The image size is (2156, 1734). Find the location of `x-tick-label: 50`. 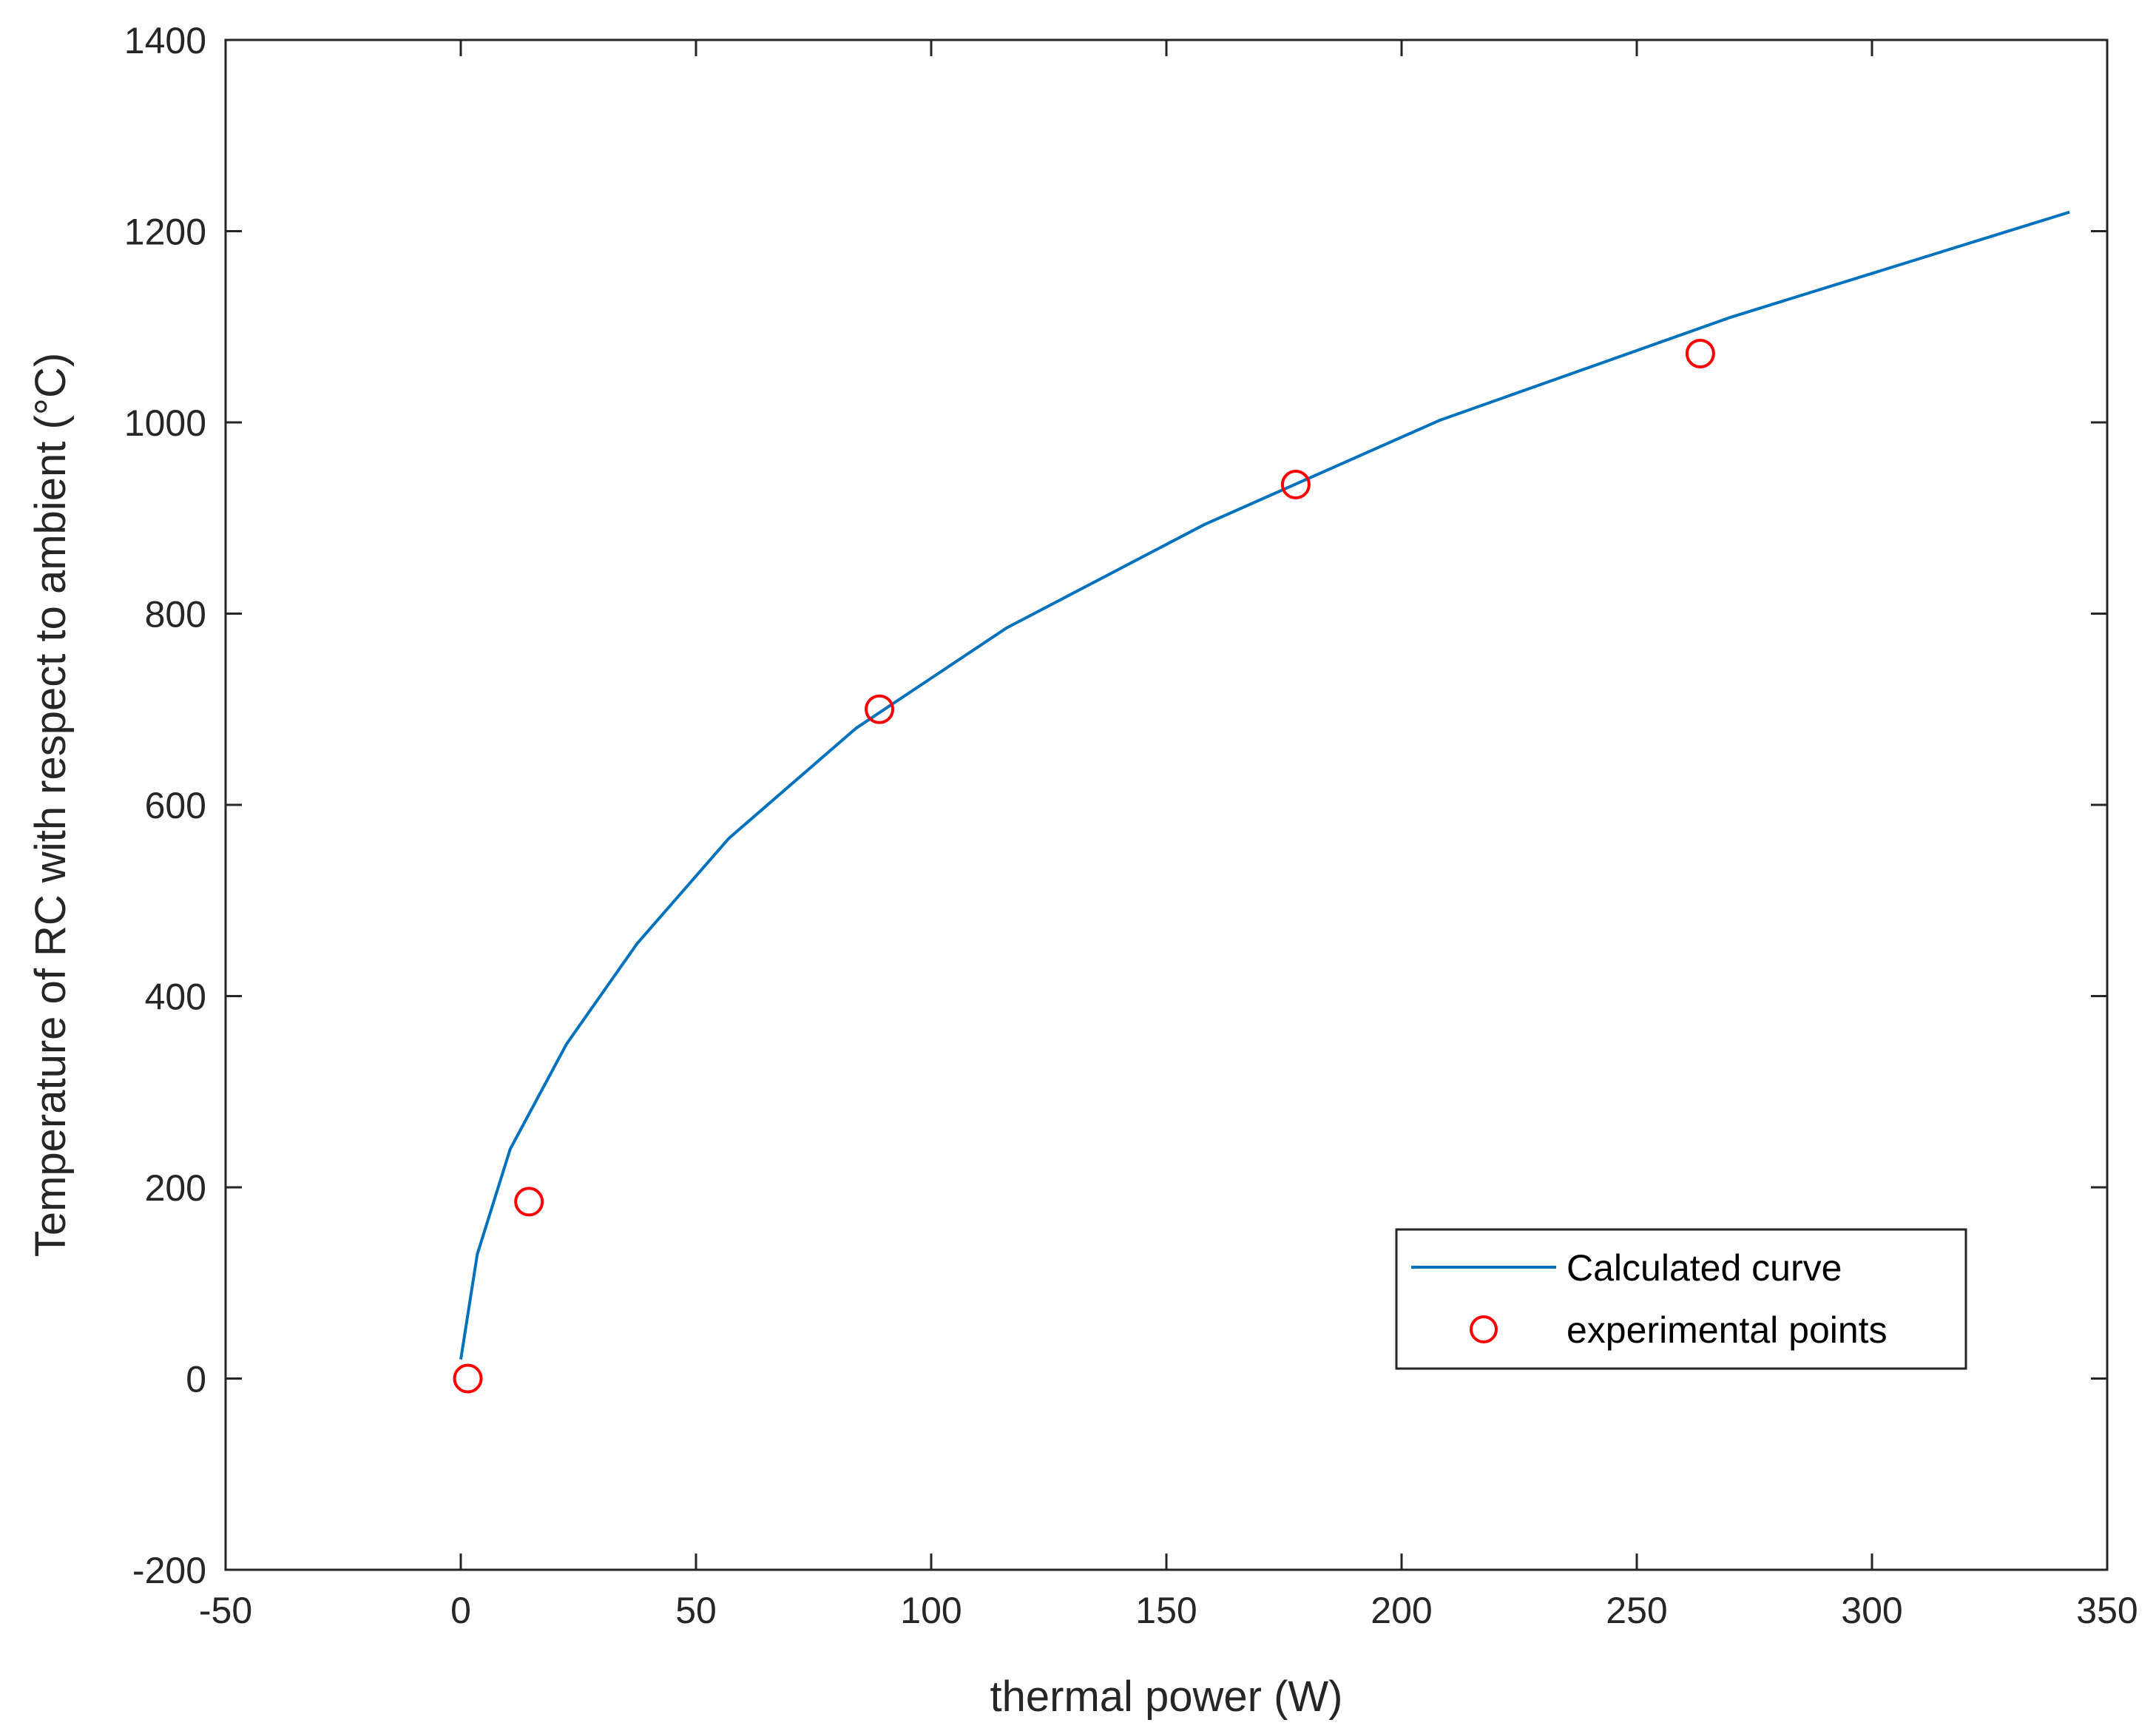

x-tick-label: 50 is located at coordinates (696, 1610).